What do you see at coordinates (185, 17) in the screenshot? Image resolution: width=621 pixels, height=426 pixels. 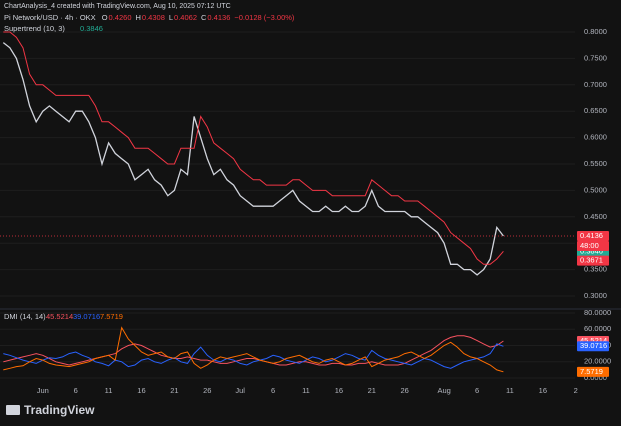 I see `ohlc-value: 0.4062` at bounding box center [185, 17].